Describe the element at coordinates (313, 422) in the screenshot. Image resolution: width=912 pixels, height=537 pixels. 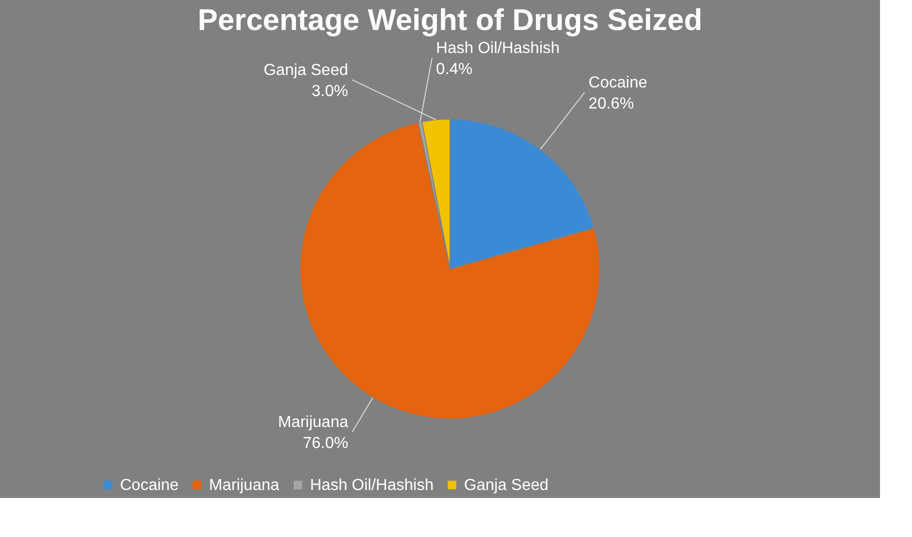
I see `slice-label: Marijuana` at that location.